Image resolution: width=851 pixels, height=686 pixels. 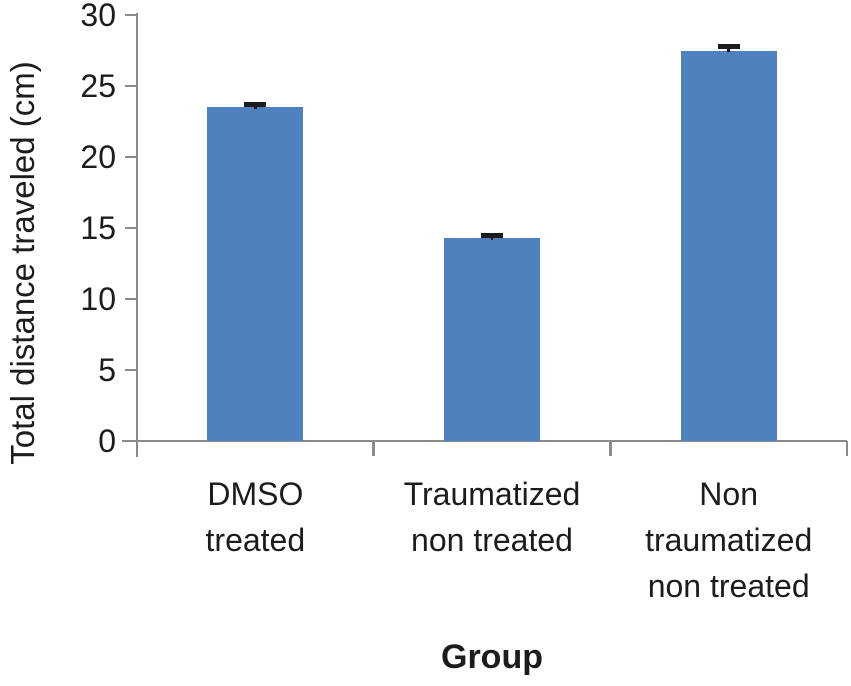 What do you see at coordinates (98, 157) in the screenshot?
I see `y-tick-label: 20` at bounding box center [98, 157].